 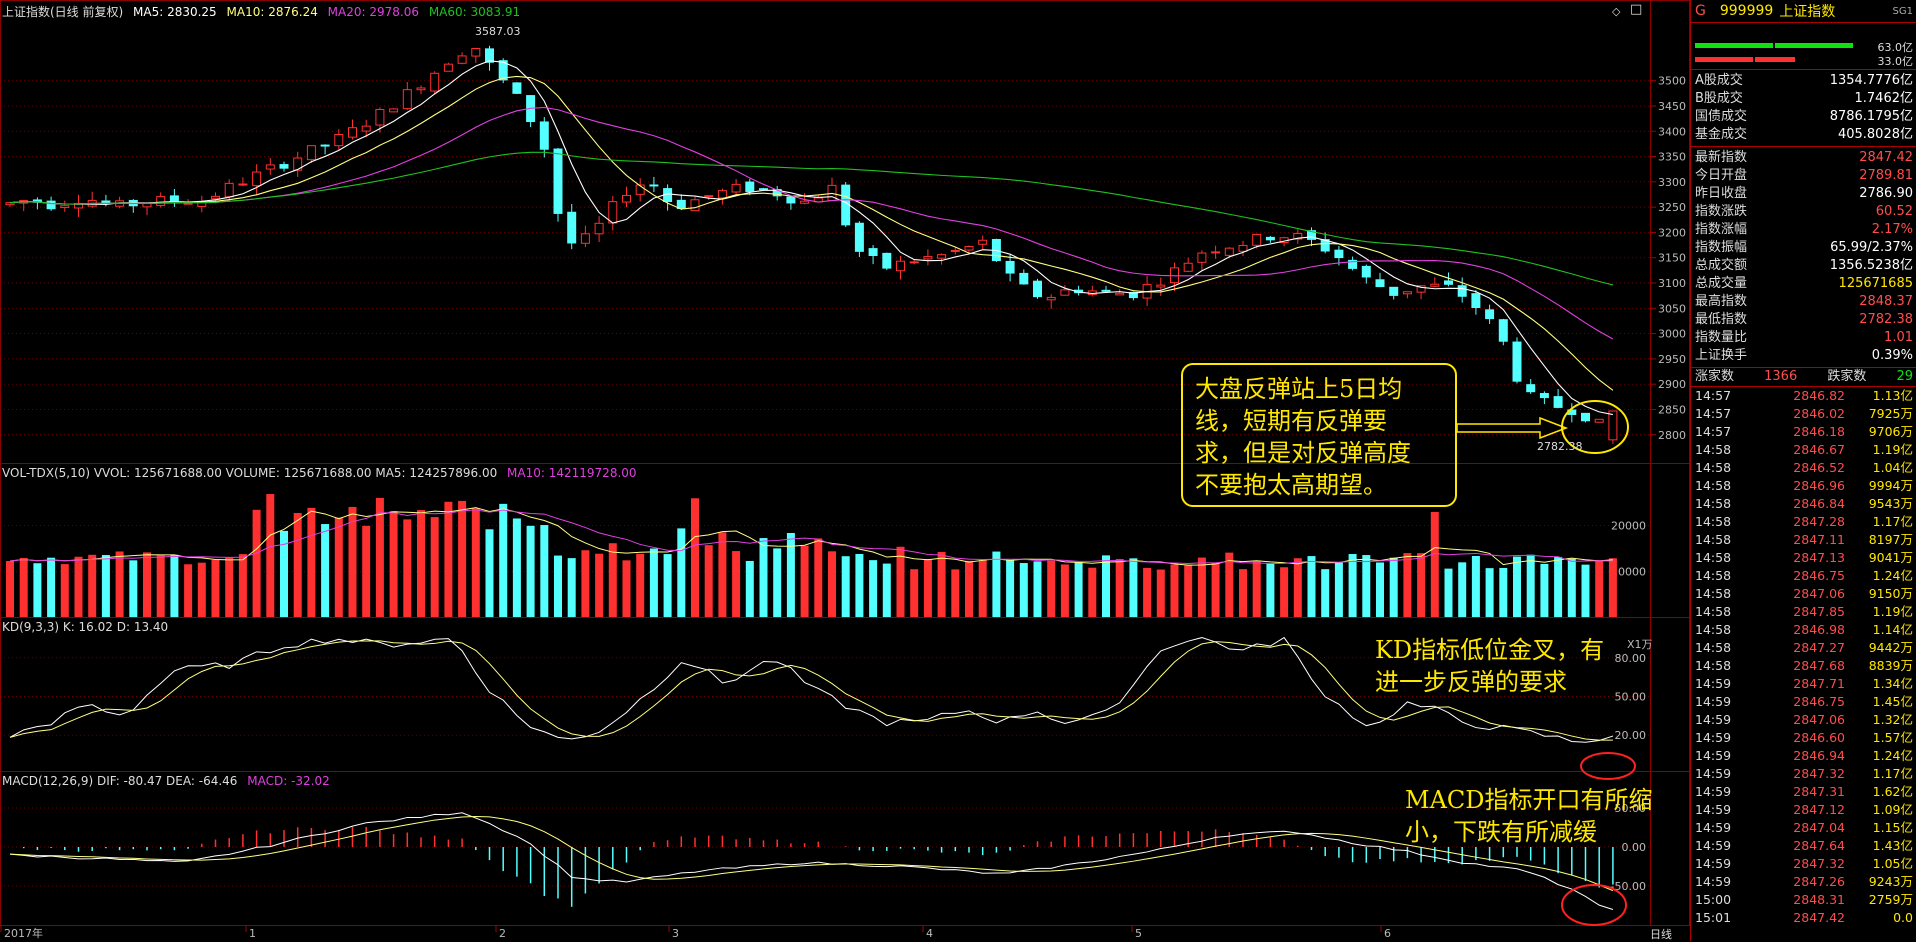 I want to click on tick-price: 2846.94, so click(x=1819, y=755).